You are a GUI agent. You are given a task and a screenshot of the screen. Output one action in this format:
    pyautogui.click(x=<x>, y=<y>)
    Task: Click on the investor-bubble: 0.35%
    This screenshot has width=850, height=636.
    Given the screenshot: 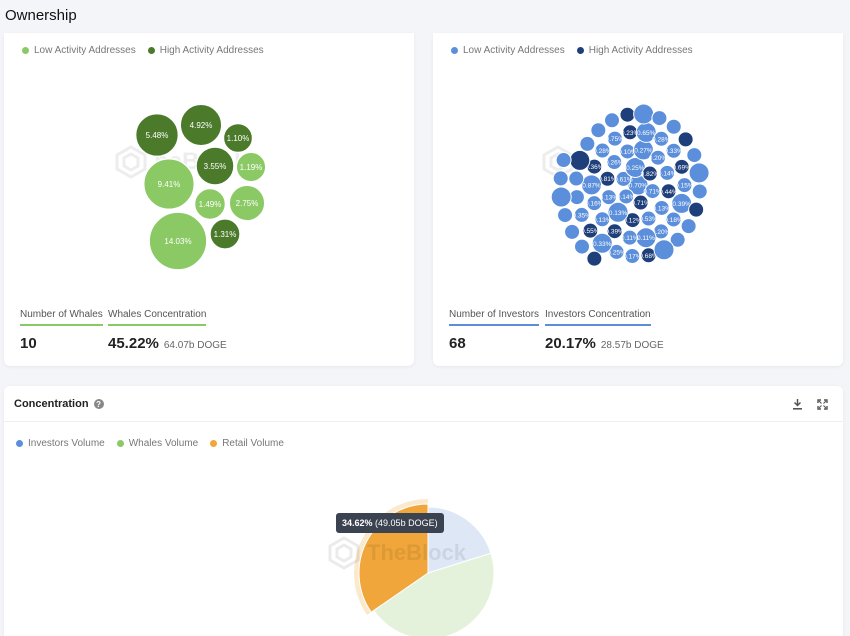 What is the action you would take?
    pyautogui.click(x=581, y=214)
    